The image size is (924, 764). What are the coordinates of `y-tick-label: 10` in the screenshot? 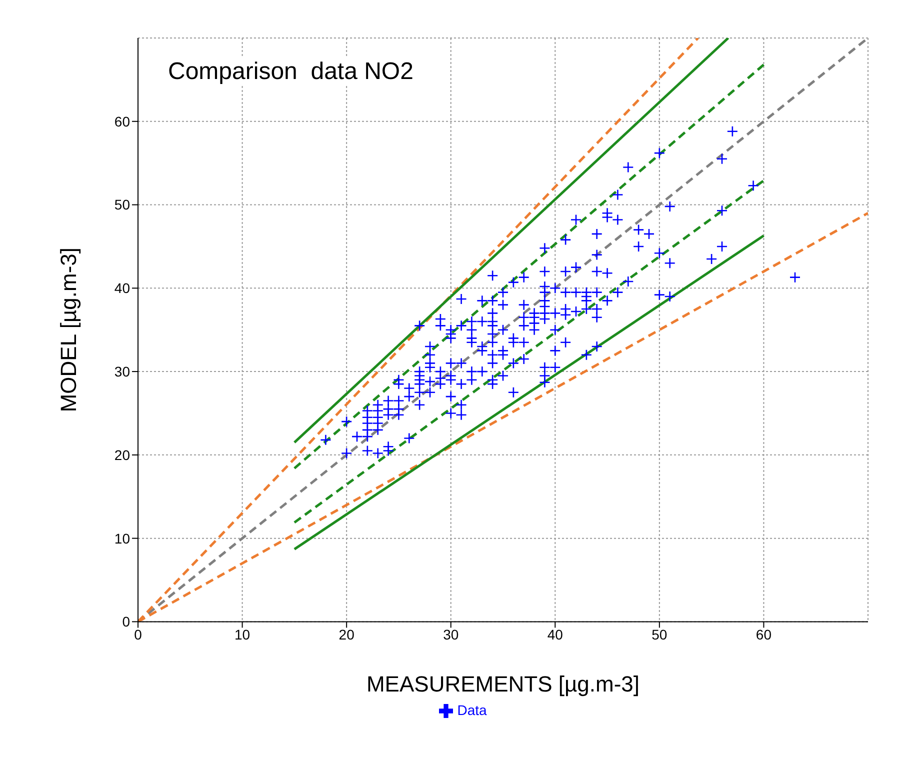 It's located at (122, 538).